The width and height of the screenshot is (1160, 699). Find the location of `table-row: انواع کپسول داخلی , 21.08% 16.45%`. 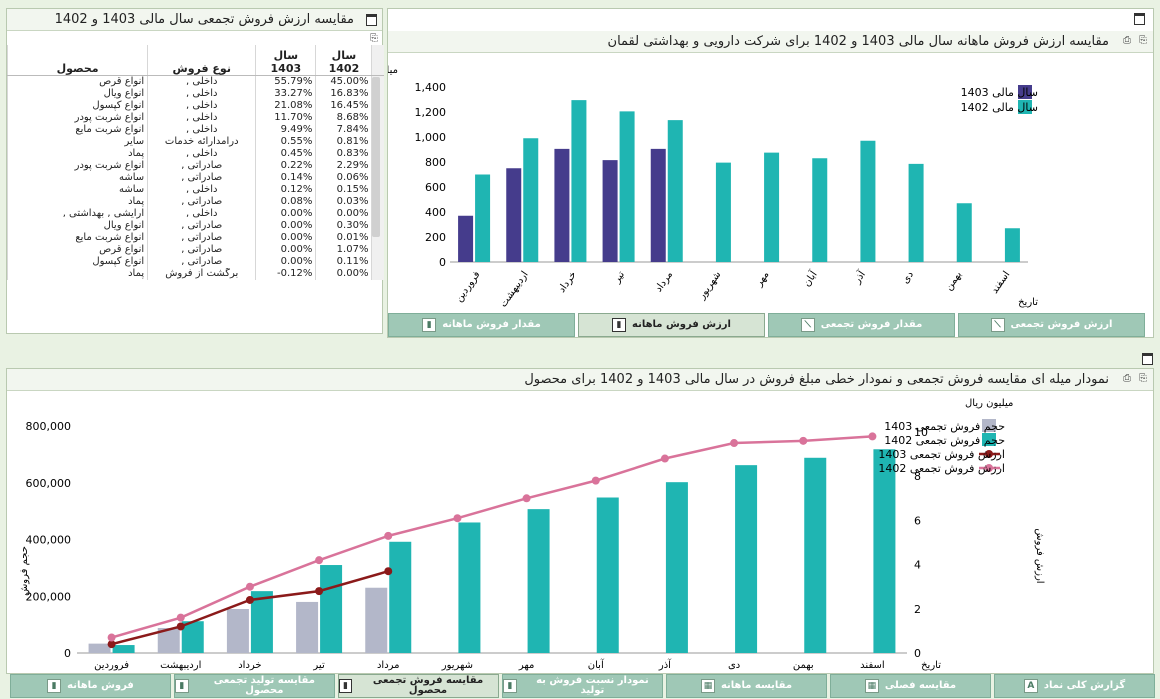

table-row: انواع کپسول داخلی , 21.08% 16.45% is located at coordinates (195, 106).